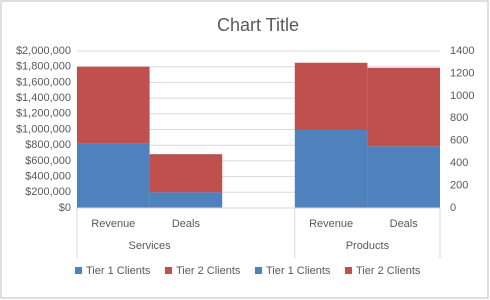 The width and height of the screenshot is (490, 300). Describe the element at coordinates (462, 96) in the screenshot. I see `y2-tick-label: 1000` at that location.